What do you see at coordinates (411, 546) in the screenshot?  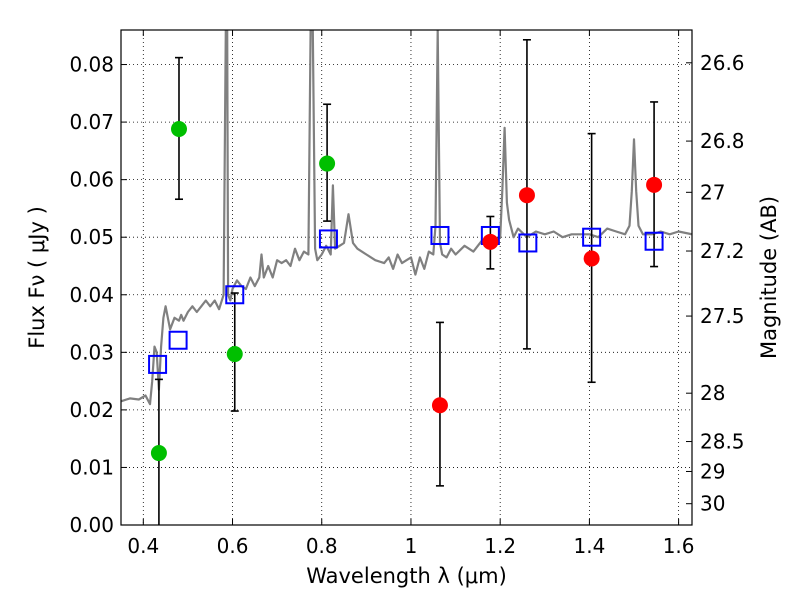 I see `x-tick-label: 1` at bounding box center [411, 546].